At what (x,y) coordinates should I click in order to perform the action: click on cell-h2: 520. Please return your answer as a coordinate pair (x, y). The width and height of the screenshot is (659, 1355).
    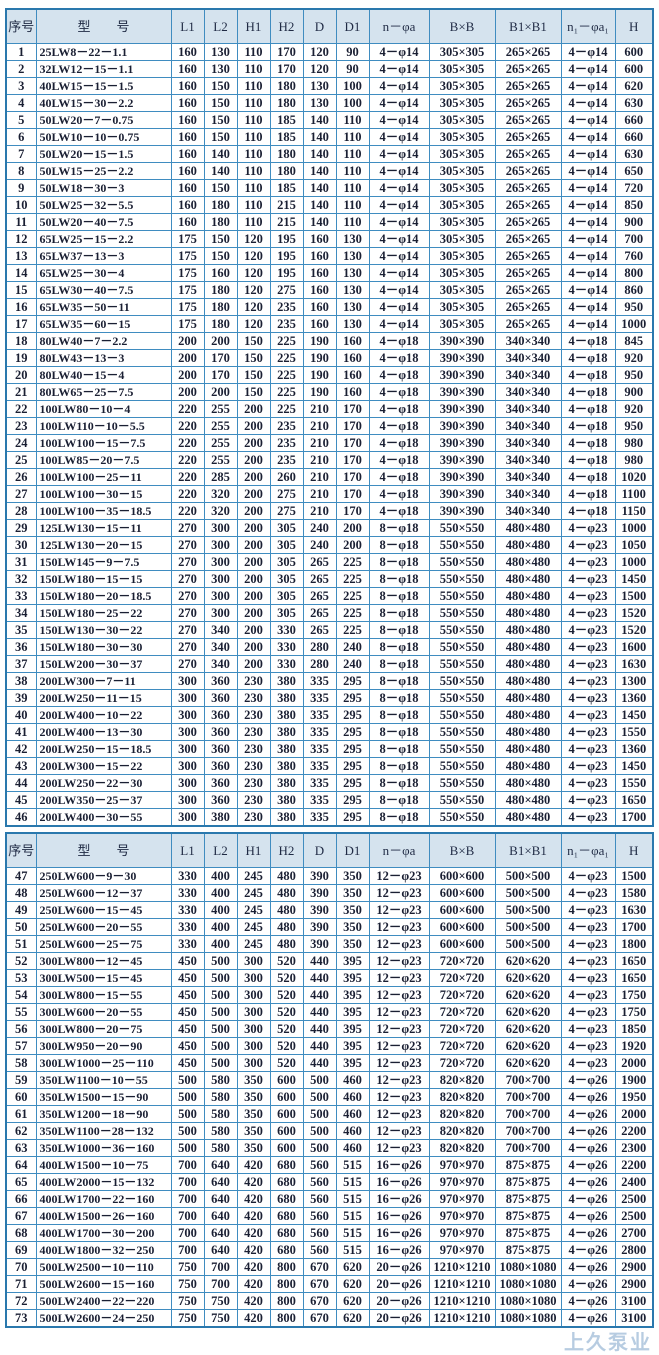
    Looking at the image, I should click on (286, 978).